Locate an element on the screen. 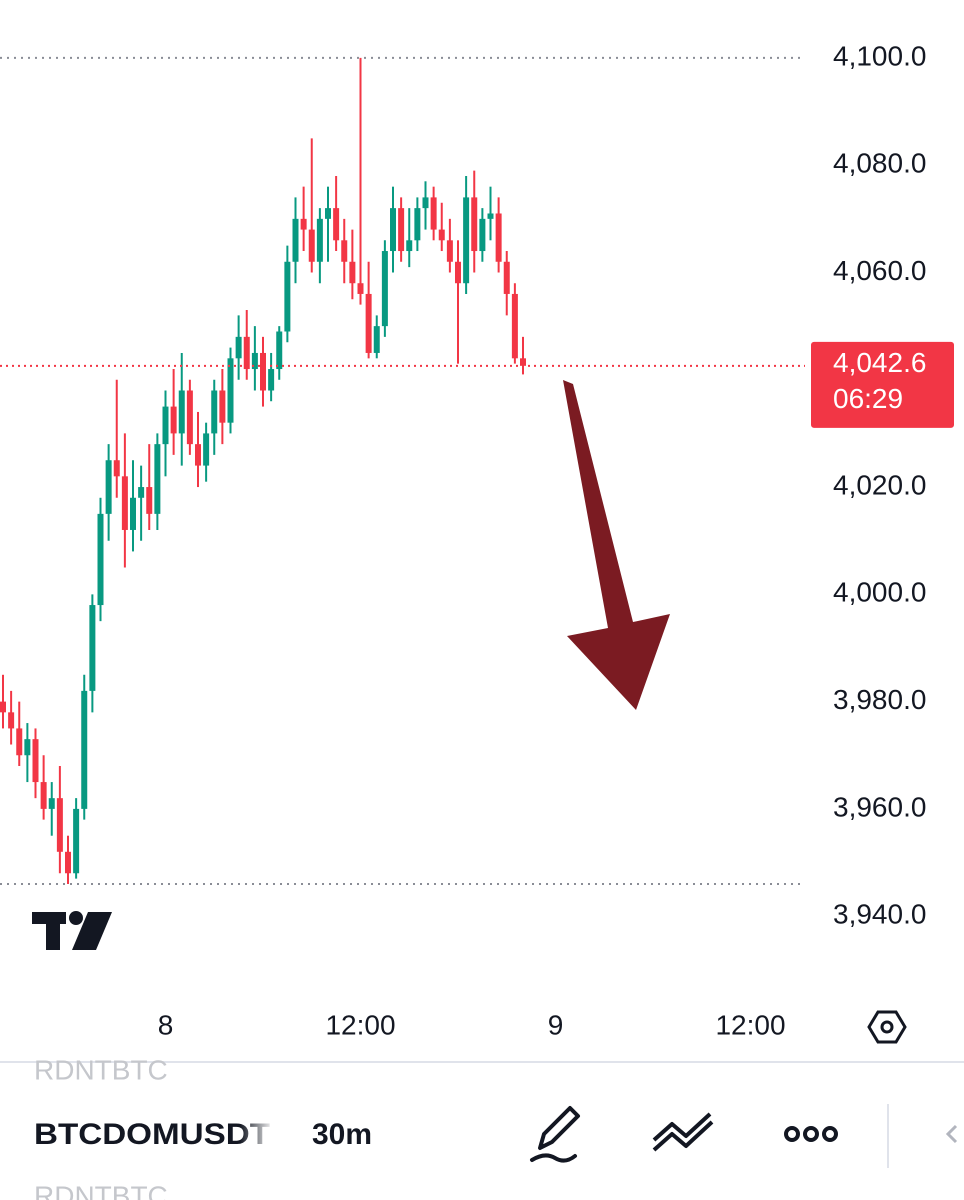 This screenshot has height=1200, width=964. y-tick-label: 4,080.0 is located at coordinates (879, 163).